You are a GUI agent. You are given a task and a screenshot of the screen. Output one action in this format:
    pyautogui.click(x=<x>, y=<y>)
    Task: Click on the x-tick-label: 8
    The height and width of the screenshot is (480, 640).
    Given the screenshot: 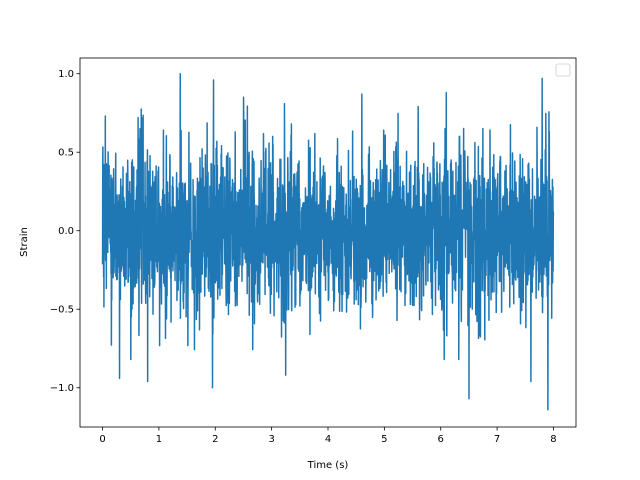 What is the action you would take?
    pyautogui.click(x=553, y=439)
    